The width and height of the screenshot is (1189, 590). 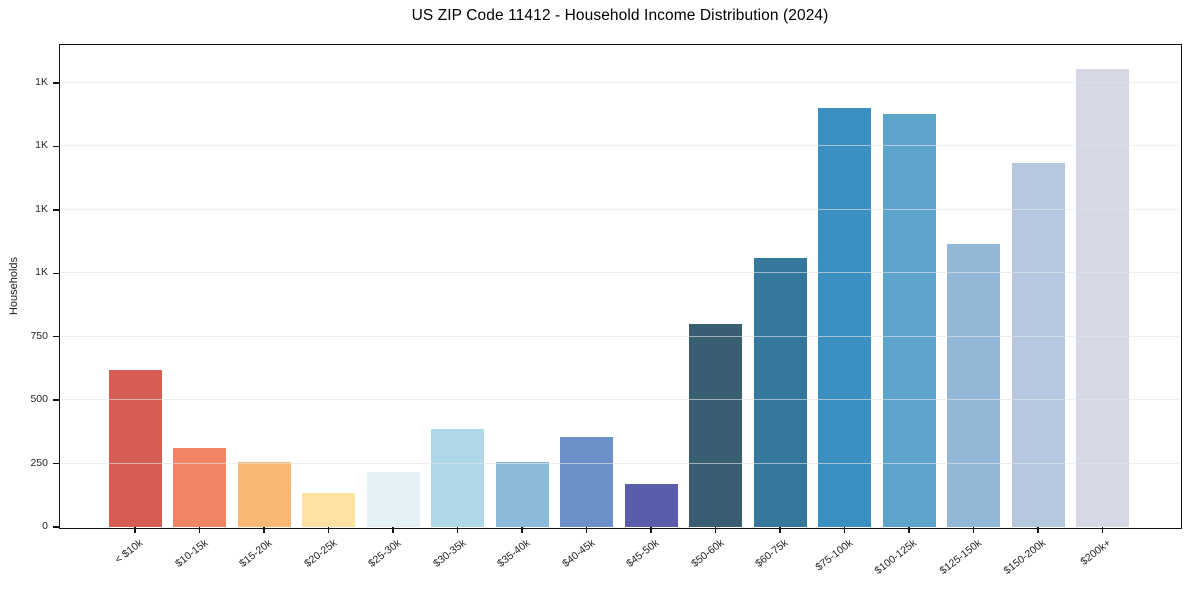 What do you see at coordinates (578, 553) in the screenshot?
I see `x-tick-label: $40-45k` at bounding box center [578, 553].